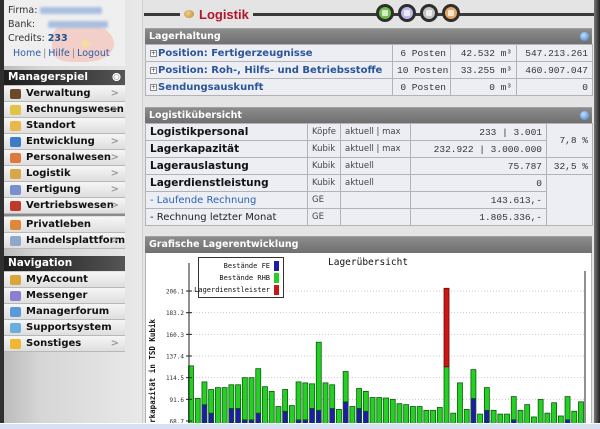 This screenshot has width=600, height=429. I want to click on gears-icon, so click(15, 190).